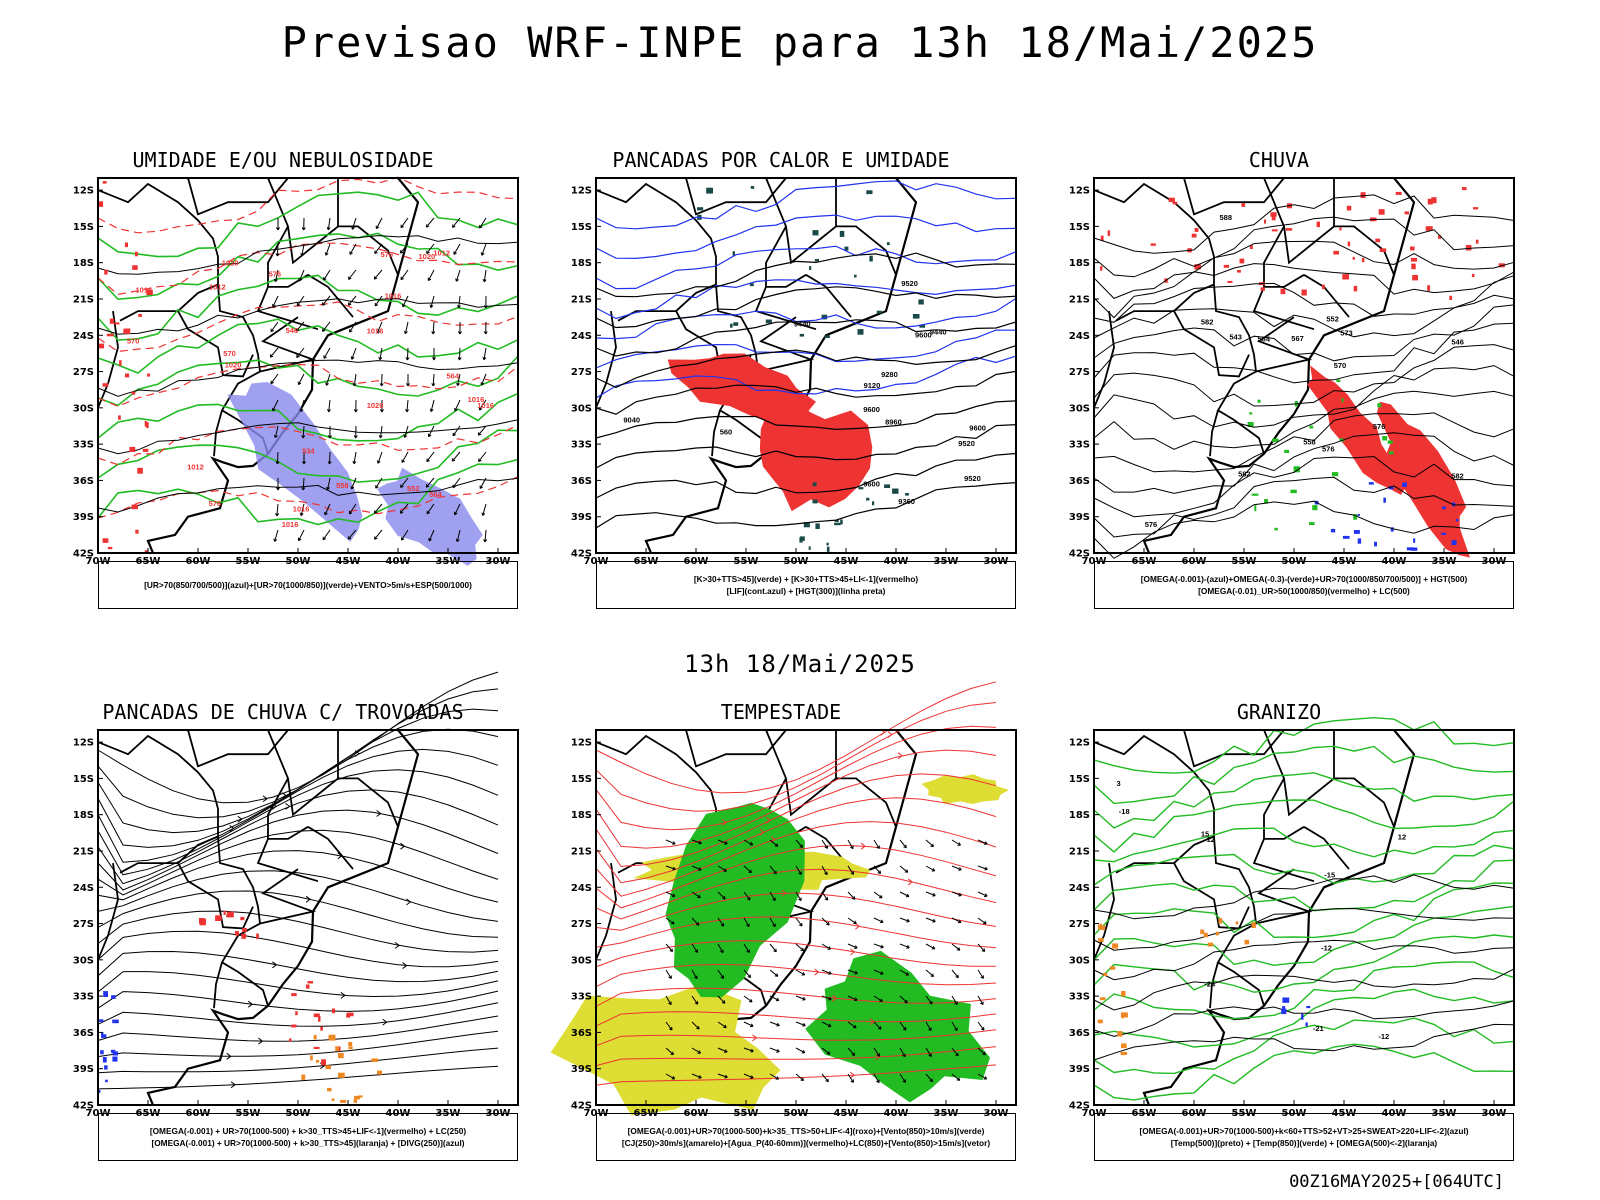  What do you see at coordinates (133, 341) in the screenshot?
I see `contour-label: 570` at bounding box center [133, 341].